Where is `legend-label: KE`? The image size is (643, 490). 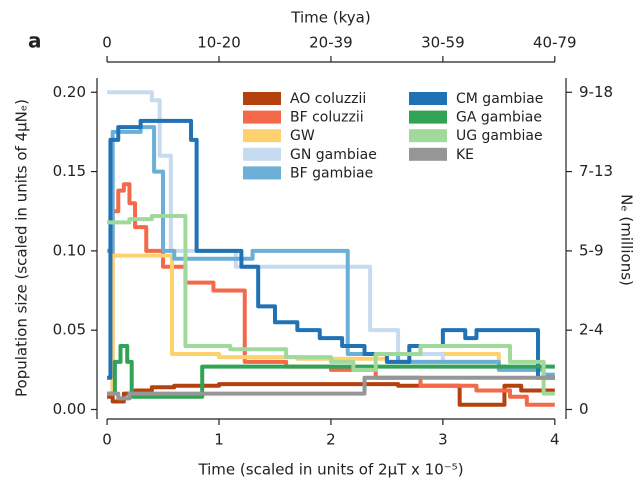
legend-label: KE is located at coordinates (465, 155).